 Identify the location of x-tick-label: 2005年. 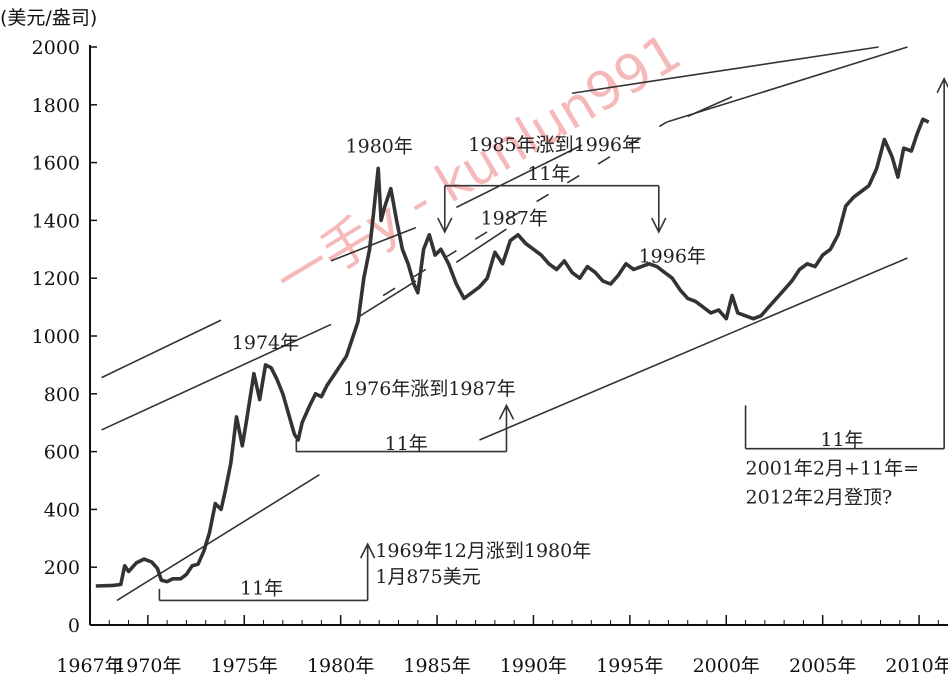
(822, 666).